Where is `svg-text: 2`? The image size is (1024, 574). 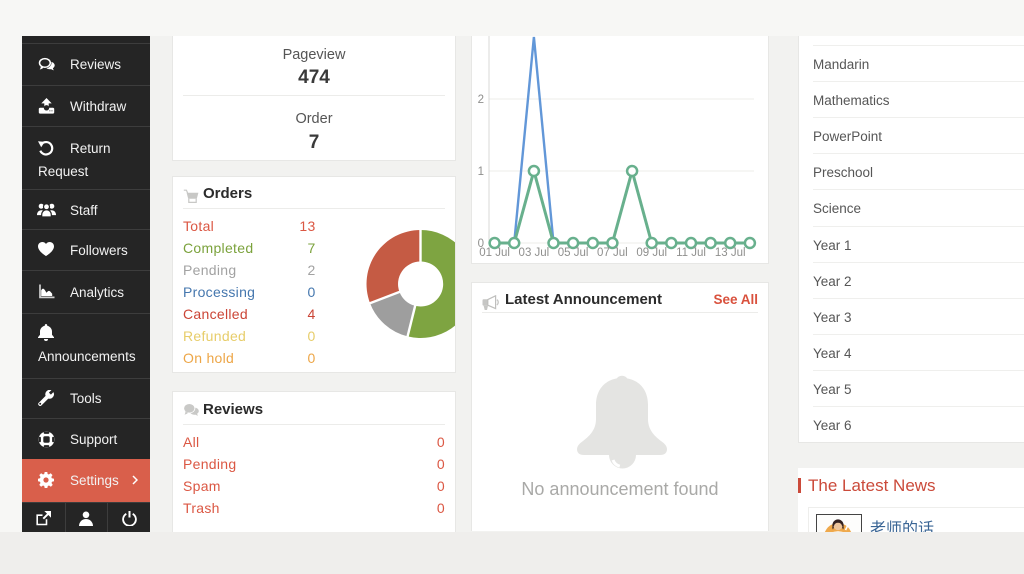
svg-text: 2 is located at coordinates (481, 100).